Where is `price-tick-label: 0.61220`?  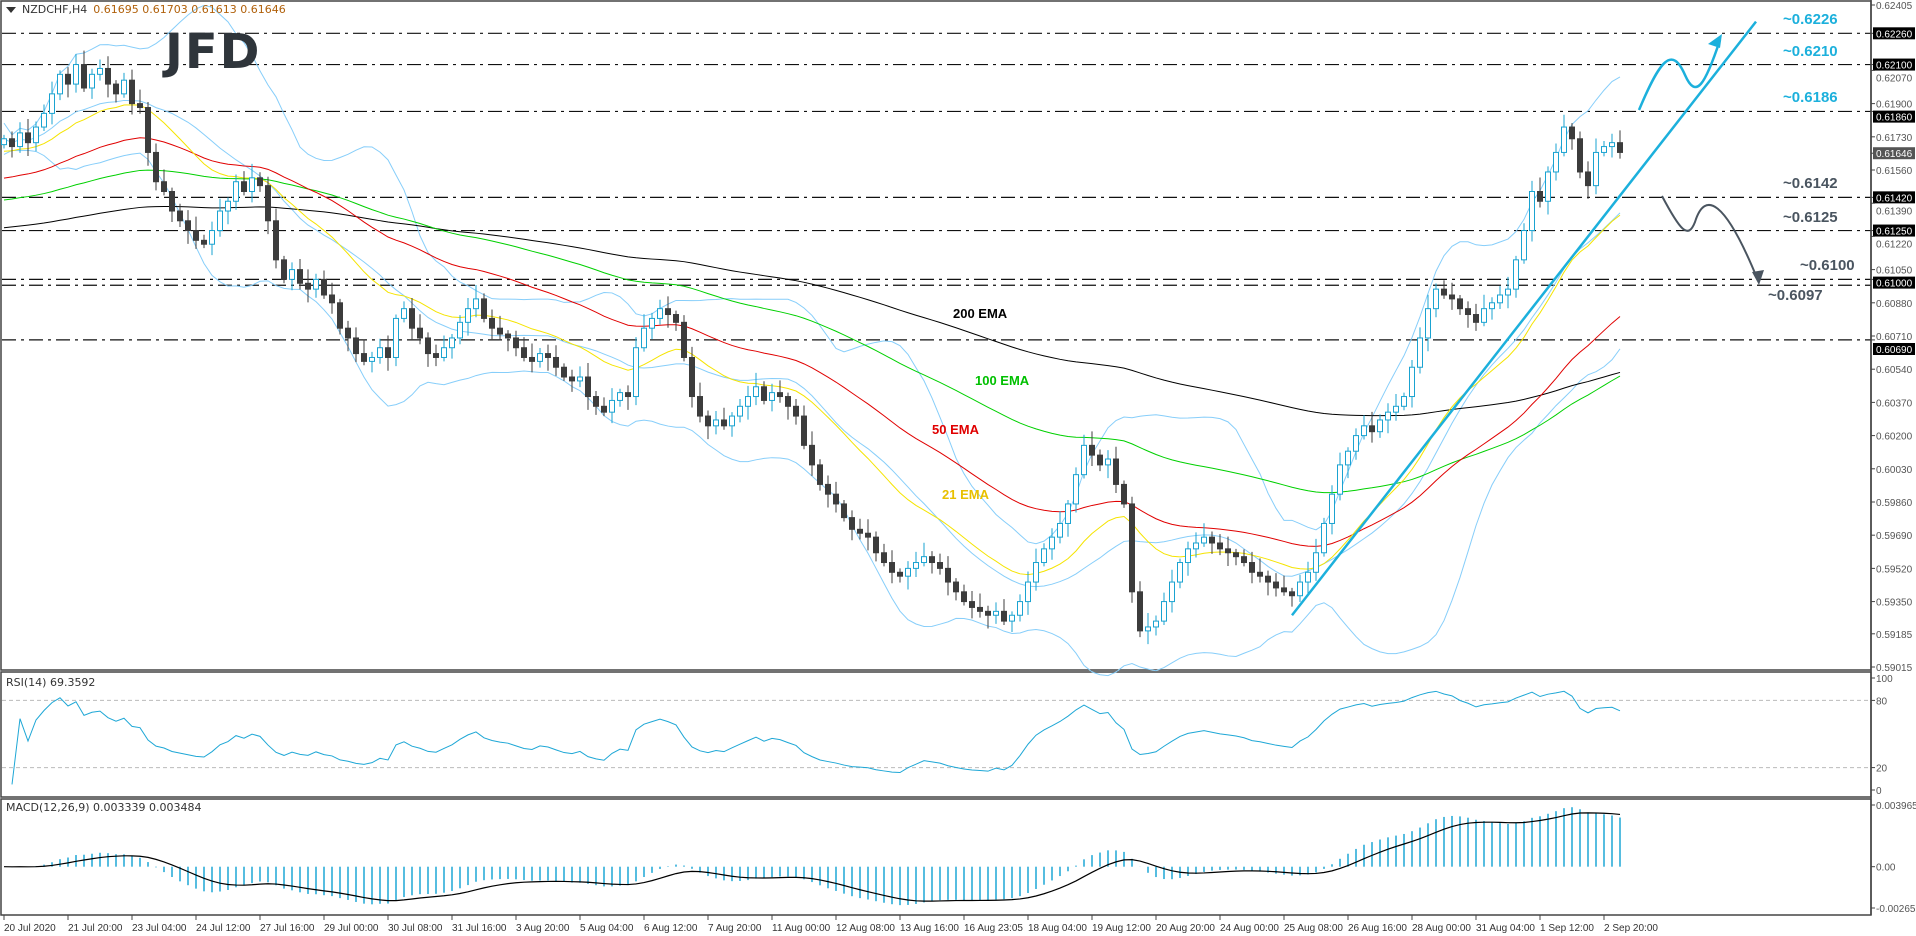 price-tick-label: 0.61220 is located at coordinates (1894, 245).